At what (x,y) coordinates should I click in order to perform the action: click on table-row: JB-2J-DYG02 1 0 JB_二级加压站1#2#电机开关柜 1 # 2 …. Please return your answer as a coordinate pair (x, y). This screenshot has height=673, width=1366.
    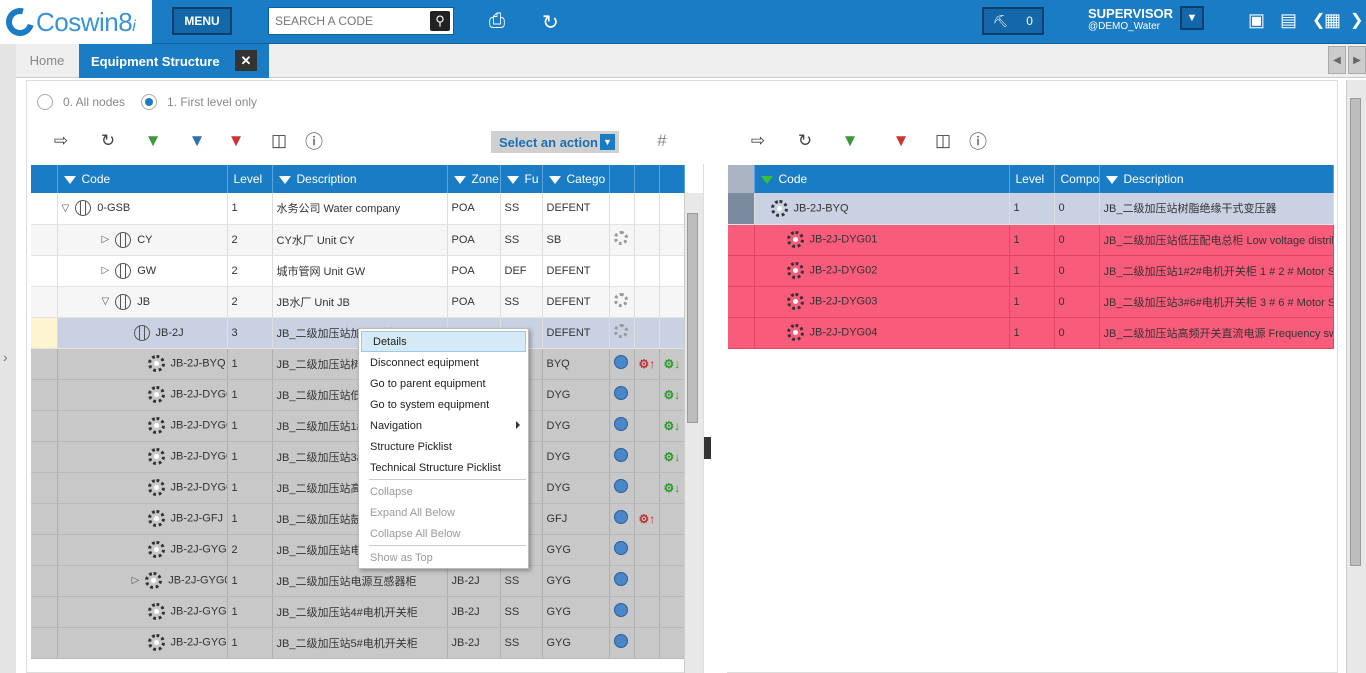
    Looking at the image, I should click on (1031, 271).